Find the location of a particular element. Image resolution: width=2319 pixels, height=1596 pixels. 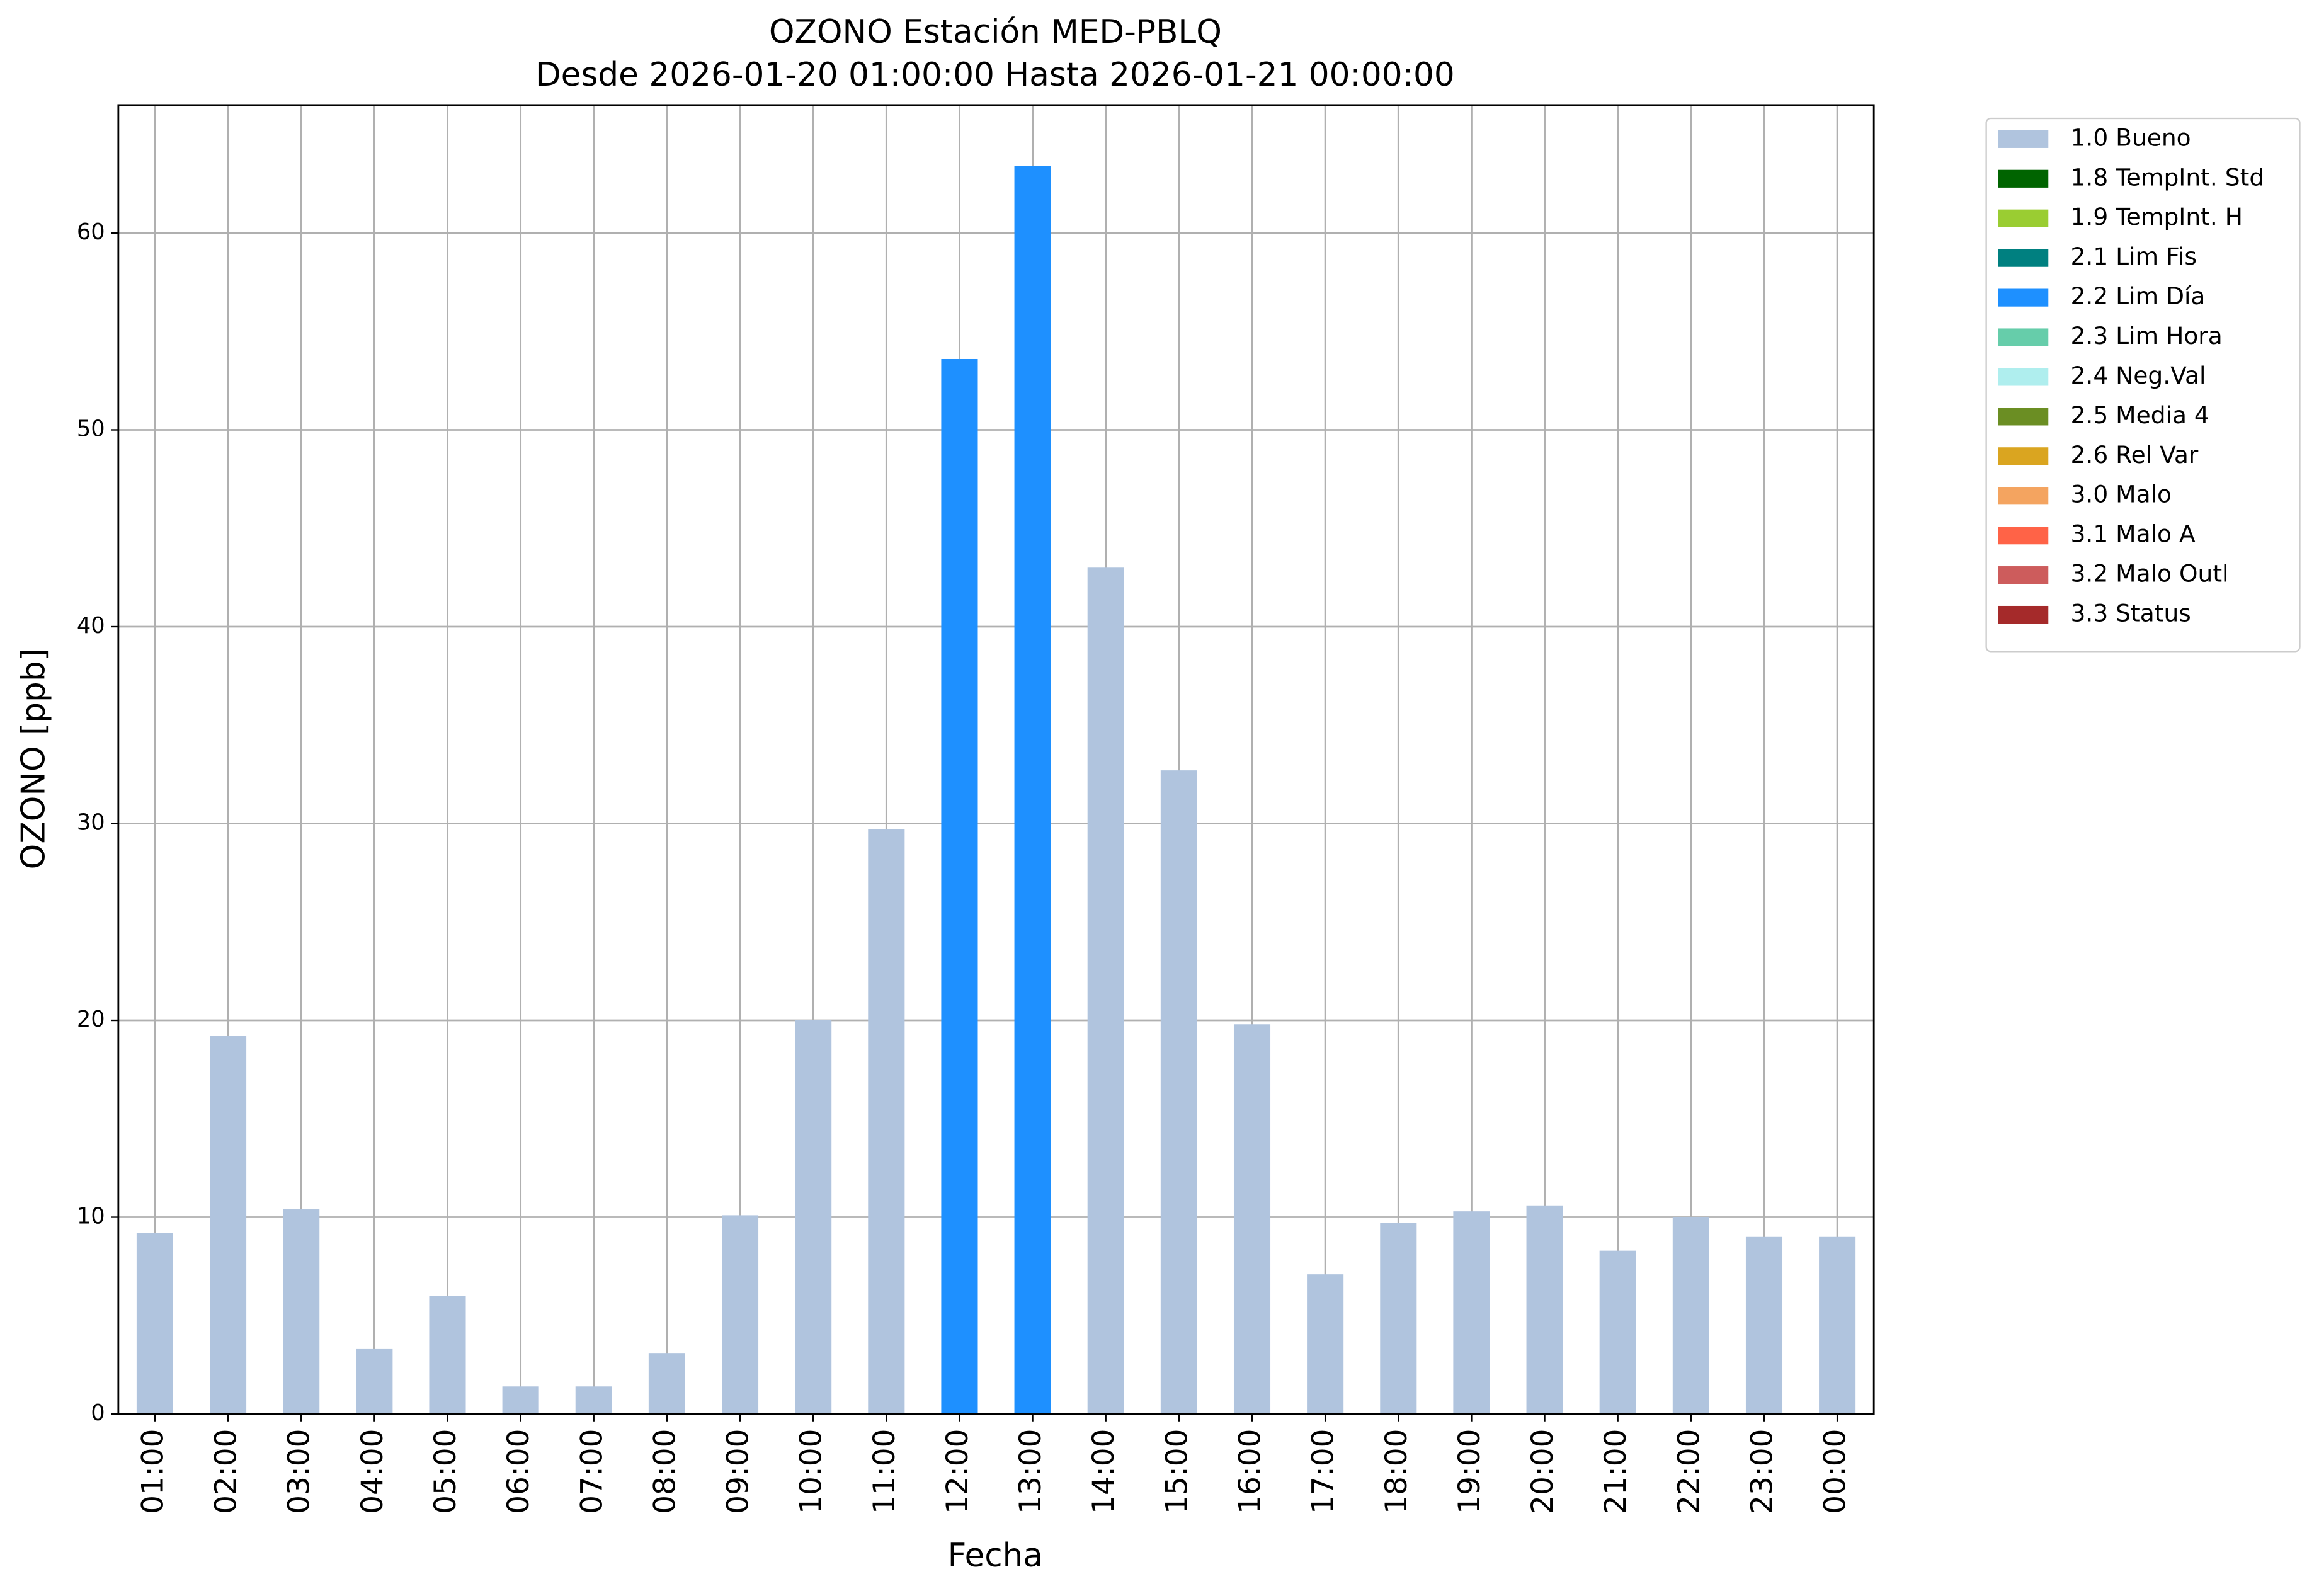

legend-label: 2.6 Rel Var is located at coordinates (2135, 455).